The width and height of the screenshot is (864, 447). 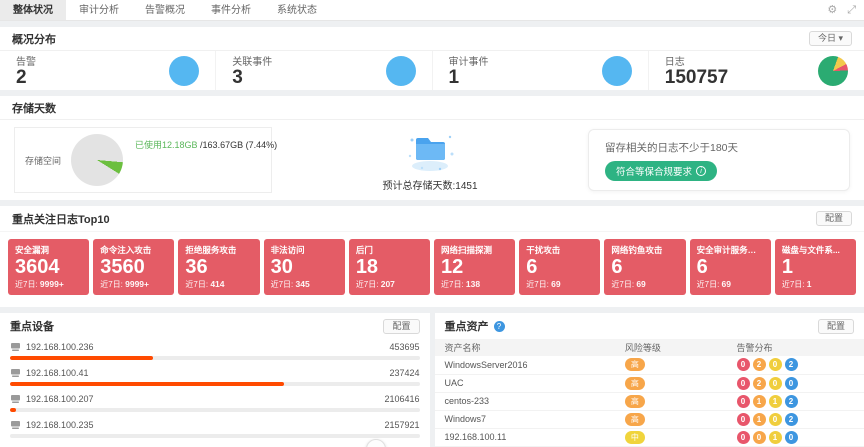 What do you see at coordinates (670, 347) in the screenshot?
I see `col-risk-level: 风险等级` at bounding box center [670, 347].